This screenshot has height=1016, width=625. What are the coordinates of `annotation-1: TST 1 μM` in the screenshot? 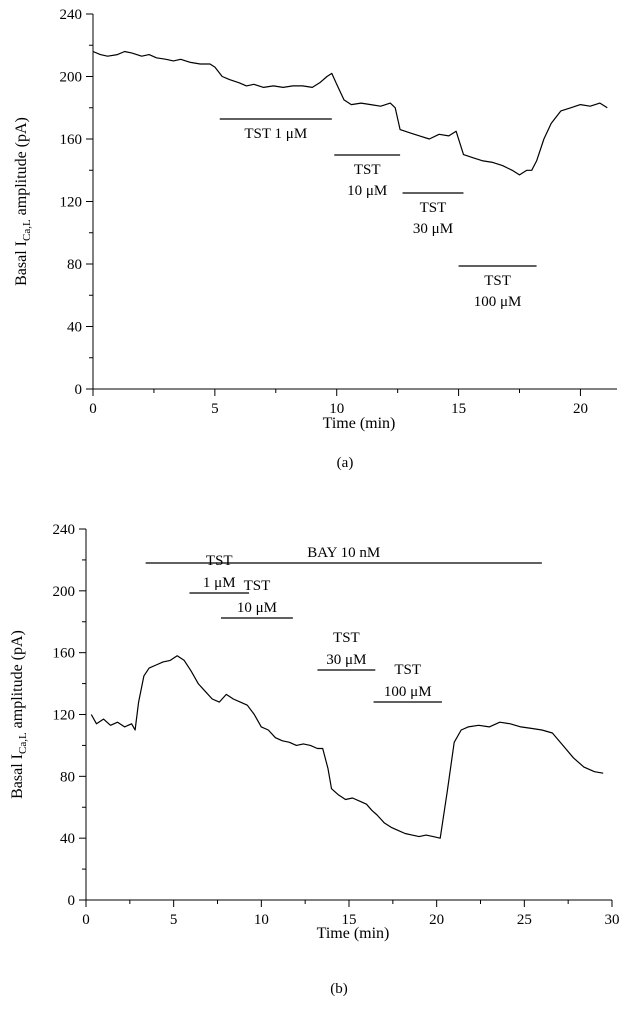 It's located at (219, 573).